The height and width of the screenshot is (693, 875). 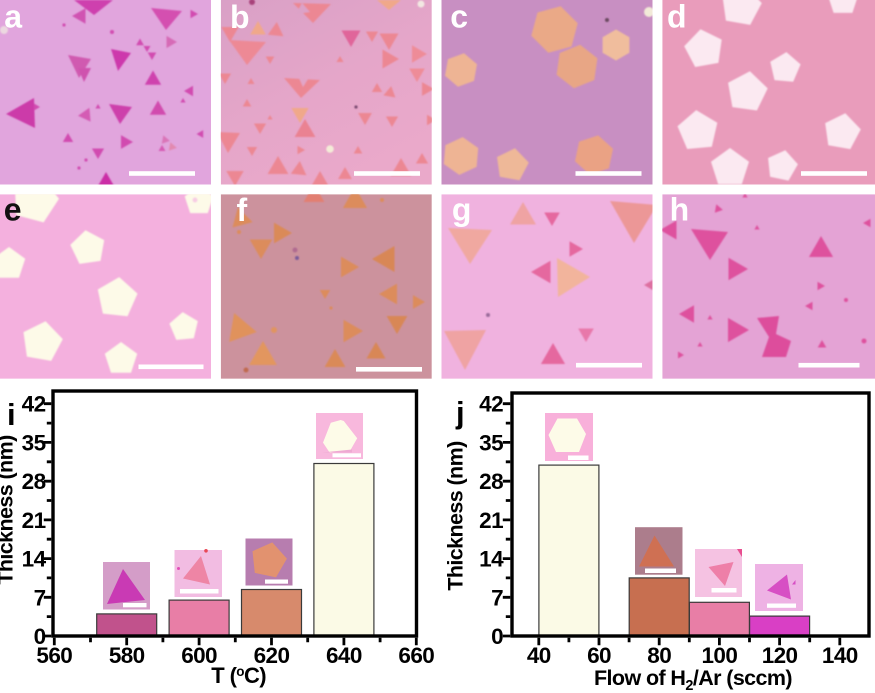 What do you see at coordinates (240, 17) in the screenshot?
I see `svg-text: b` at bounding box center [240, 17].